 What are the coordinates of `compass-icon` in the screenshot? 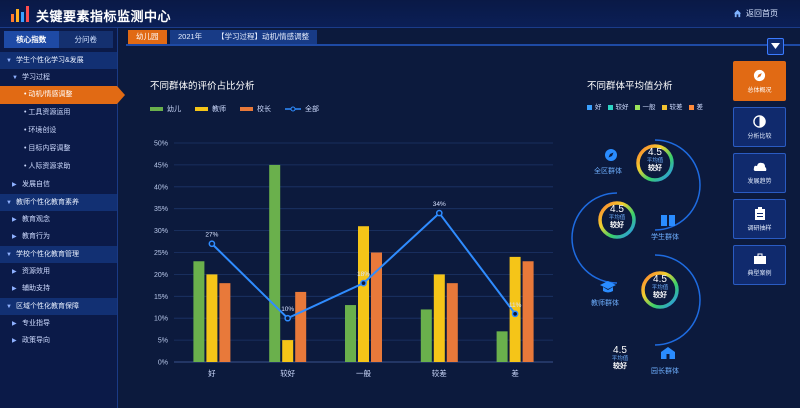 It's located at (759, 75).